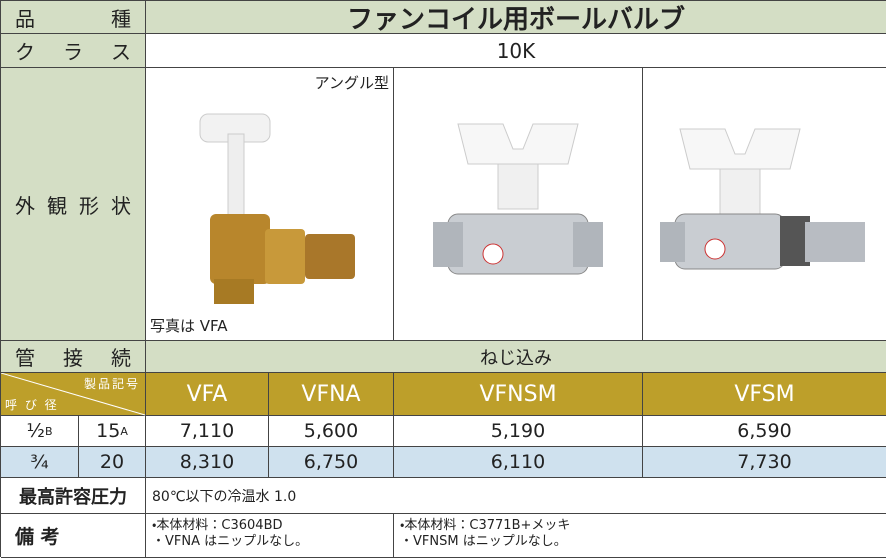 The image size is (886, 558). I want to click on vfsm-image, so click(762, 199).